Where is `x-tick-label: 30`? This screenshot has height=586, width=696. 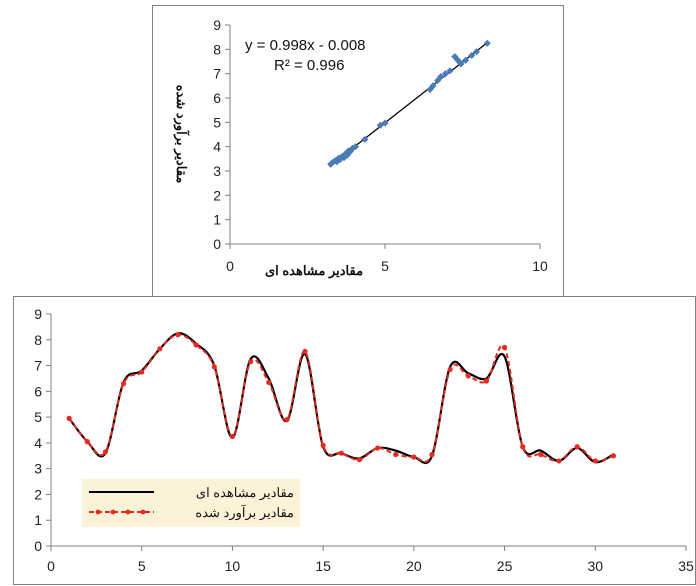
x-tick-label: 30 is located at coordinates (595, 566).